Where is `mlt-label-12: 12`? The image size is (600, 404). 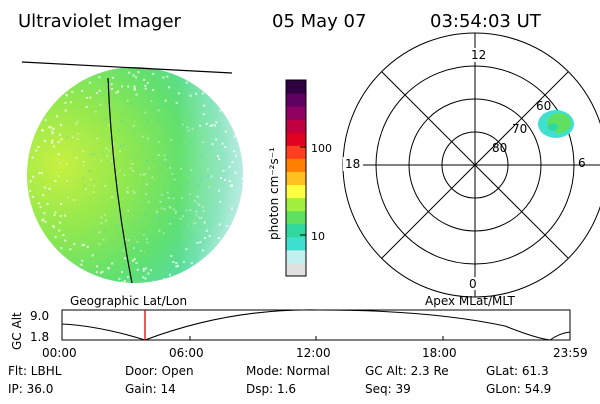 mlt-label-12: 12 is located at coordinates (478, 55).